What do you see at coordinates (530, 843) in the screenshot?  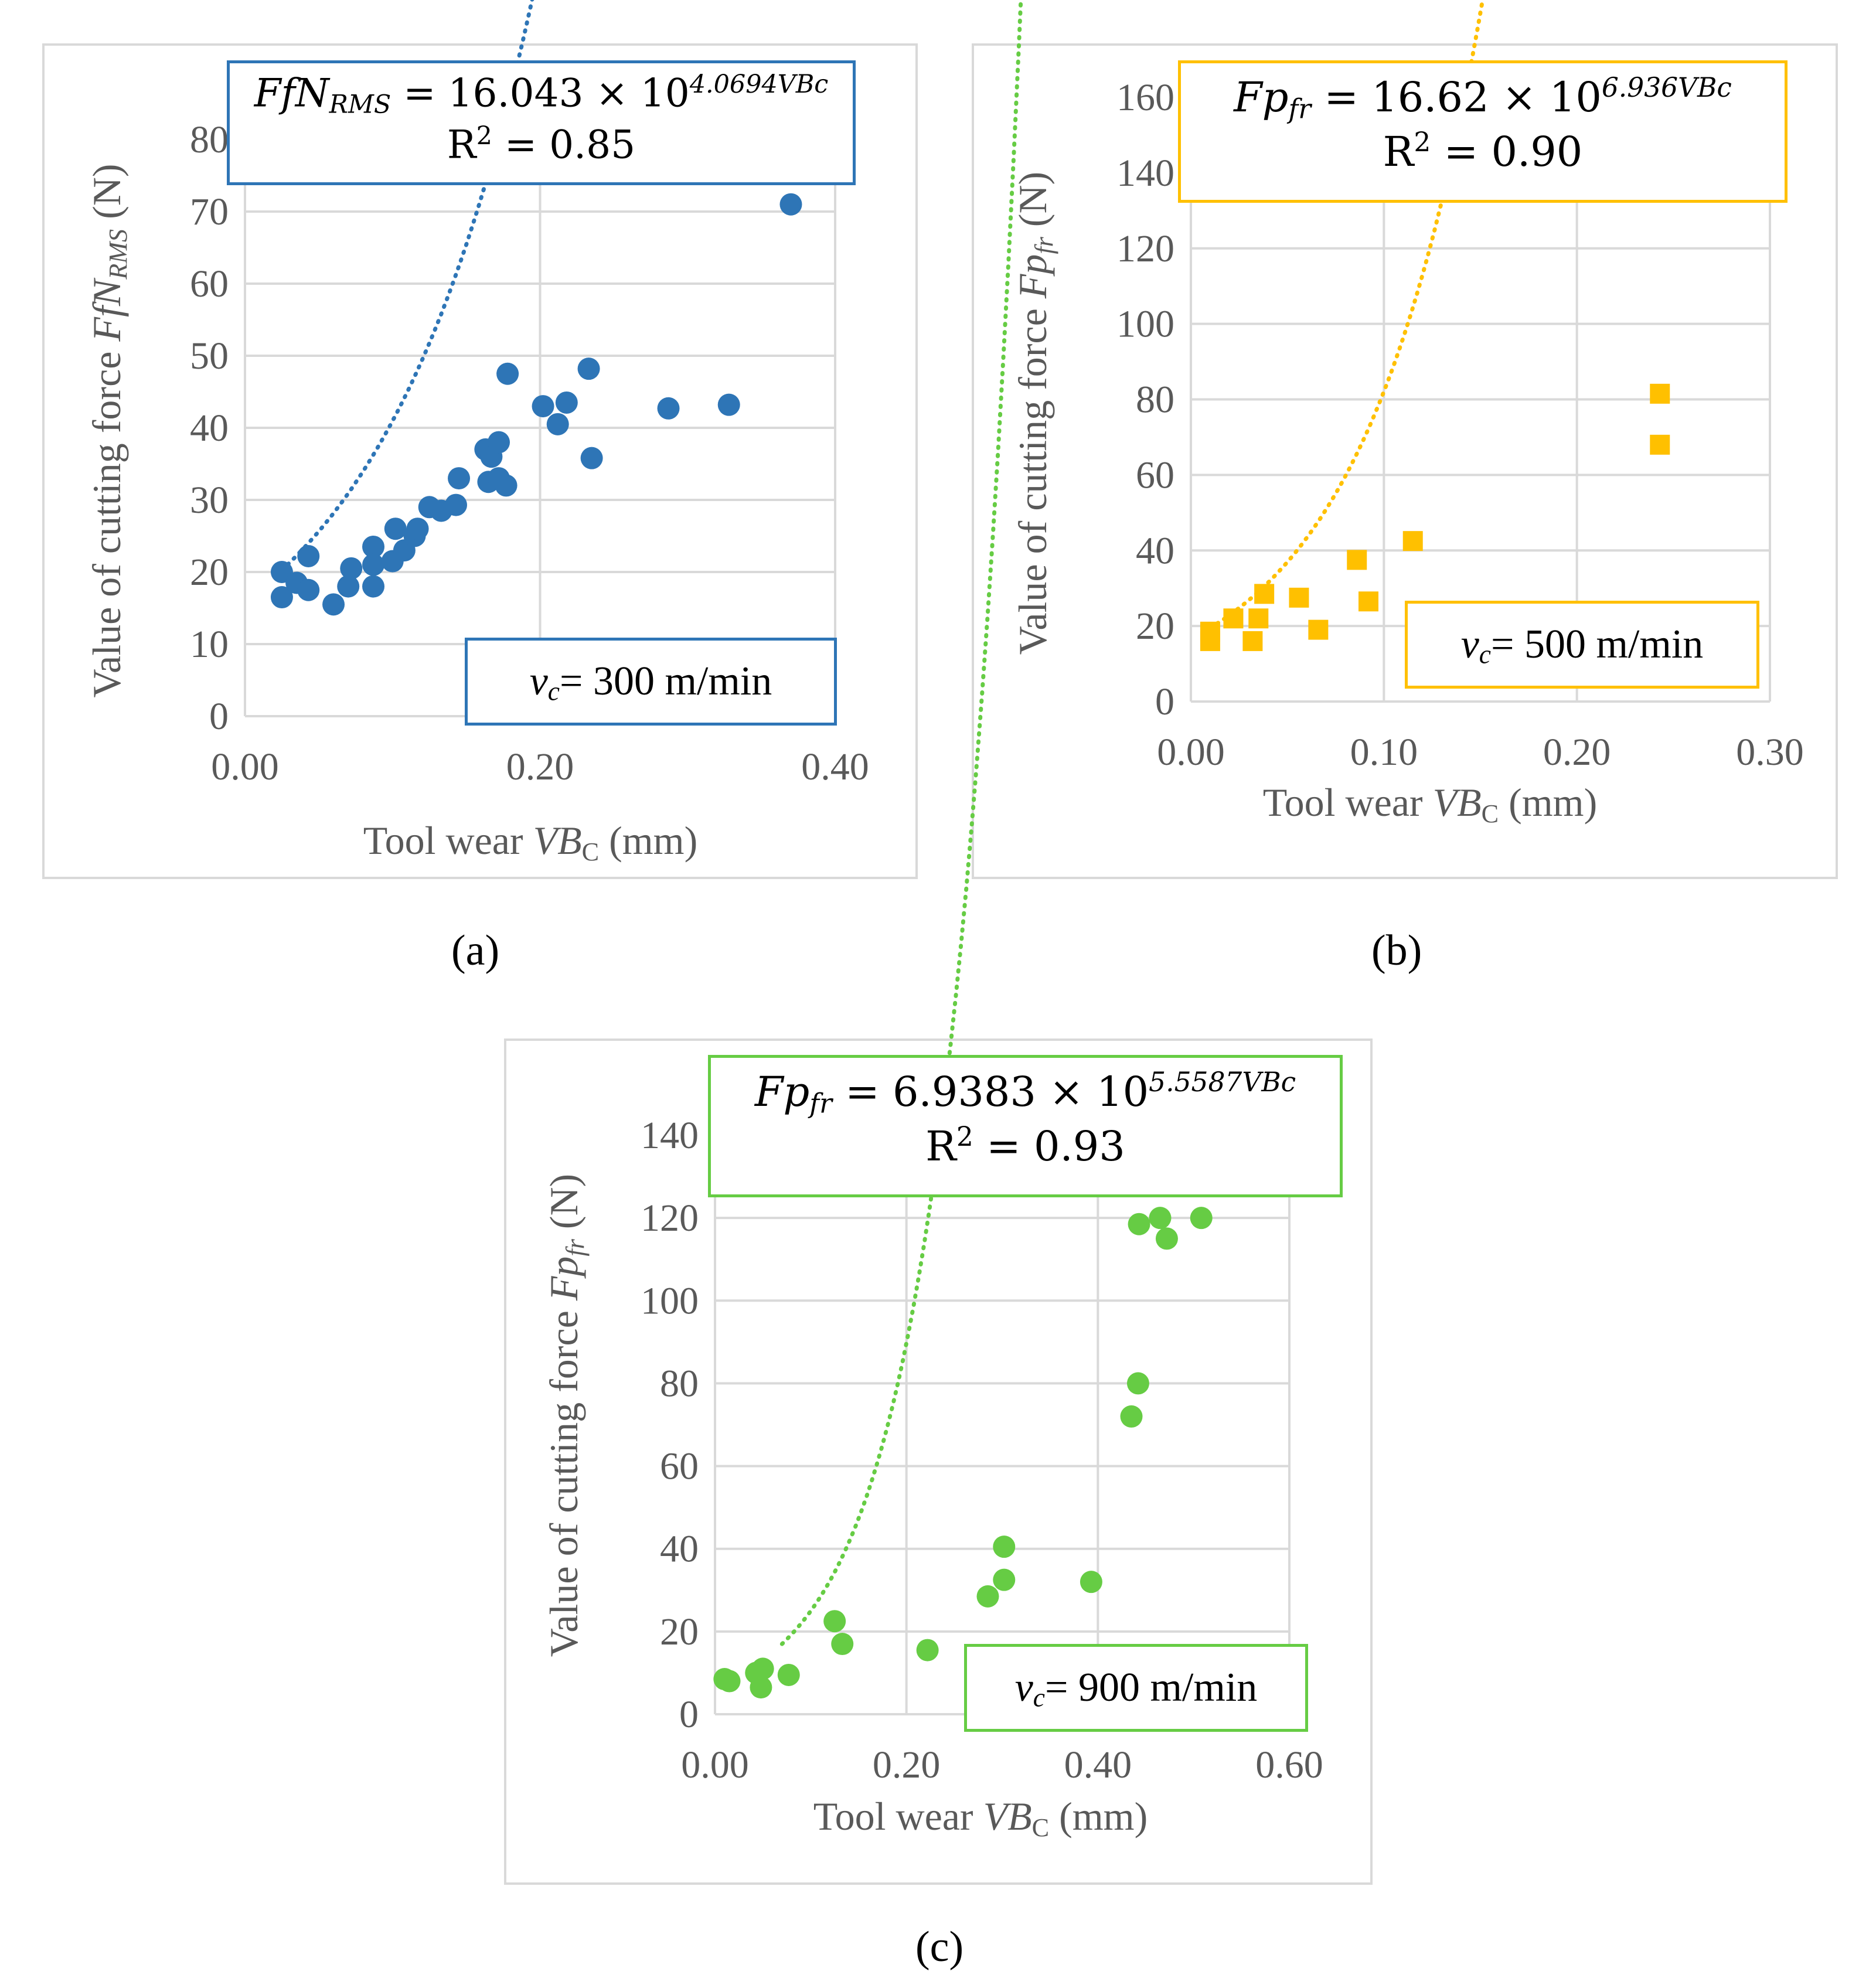 I see `chart-a-xlabel: Tool wear VBC (mm)` at bounding box center [530, 843].